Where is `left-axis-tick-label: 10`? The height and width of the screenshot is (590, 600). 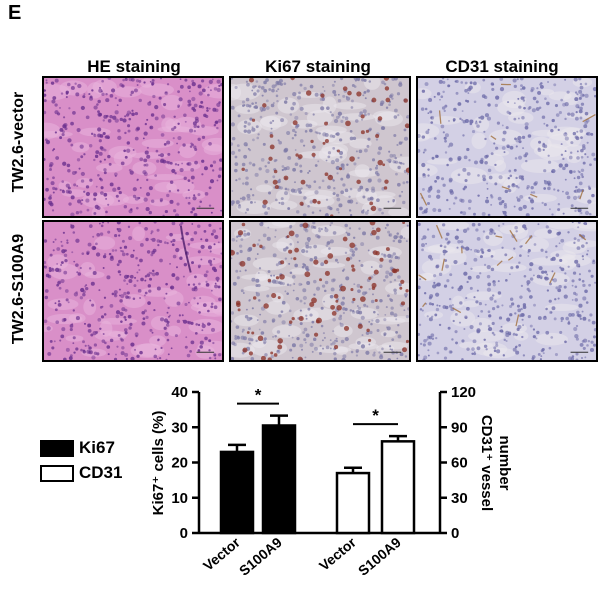 left-axis-tick-label: 10 is located at coordinates (179, 498).